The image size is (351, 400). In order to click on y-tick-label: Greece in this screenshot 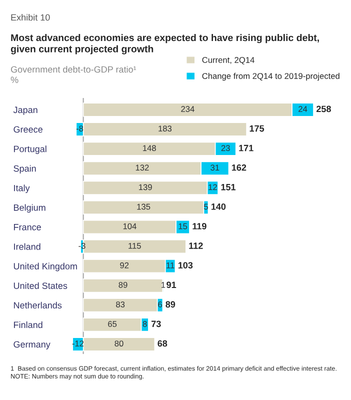, I will do `click(28, 129)`.